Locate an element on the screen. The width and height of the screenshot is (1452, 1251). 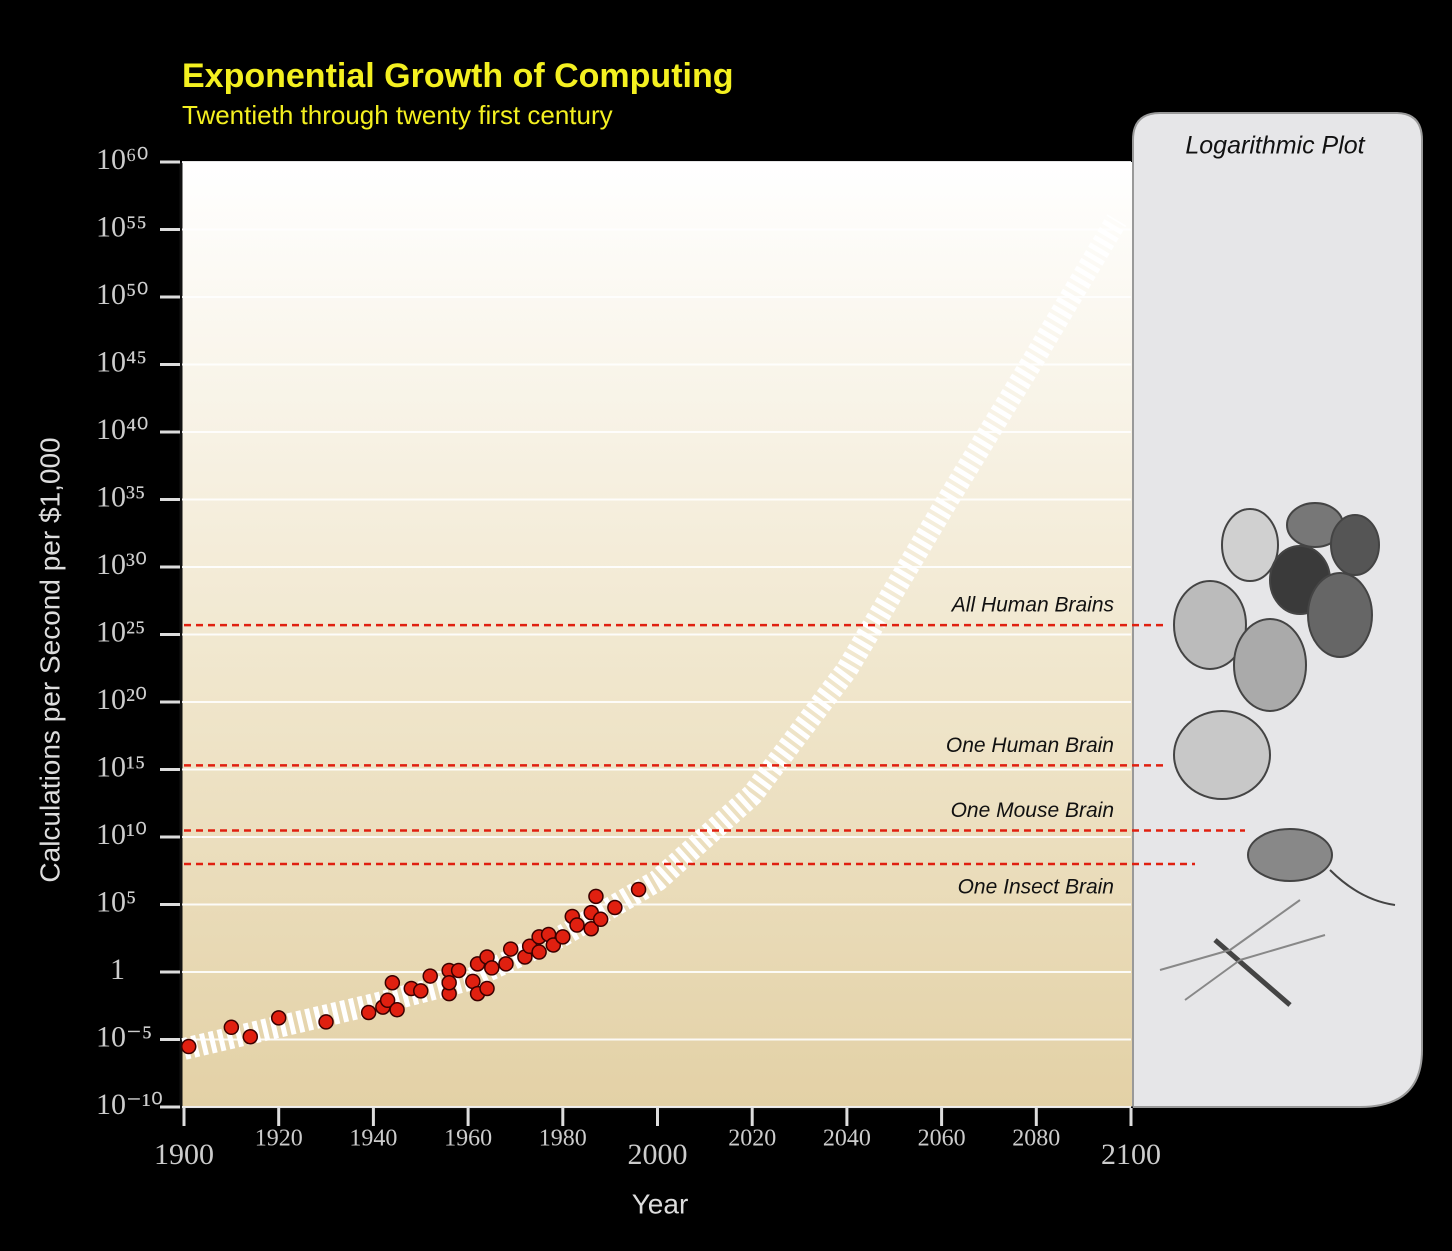
reference-label: One Mouse Brain is located at coordinates (1032, 810).